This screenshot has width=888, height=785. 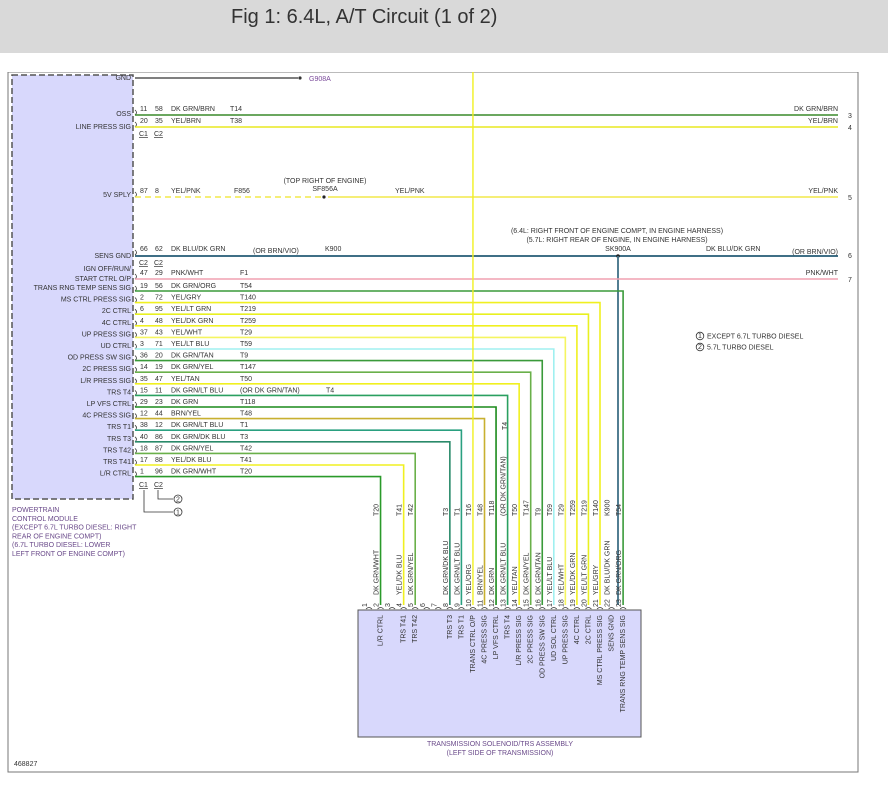 I want to click on pcm-pin-label: TRS T42, so click(x=117, y=450).